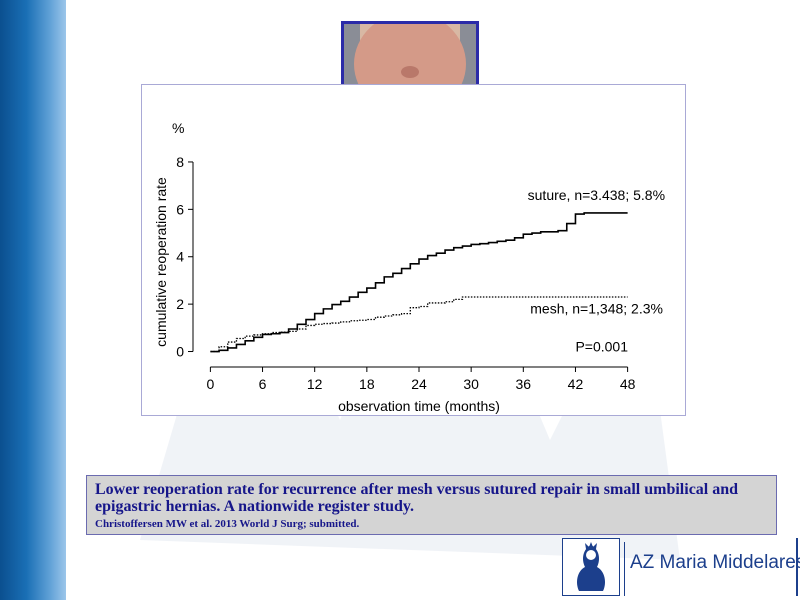 The image size is (800, 600). I want to click on series-line-mesh, so click(419, 324).